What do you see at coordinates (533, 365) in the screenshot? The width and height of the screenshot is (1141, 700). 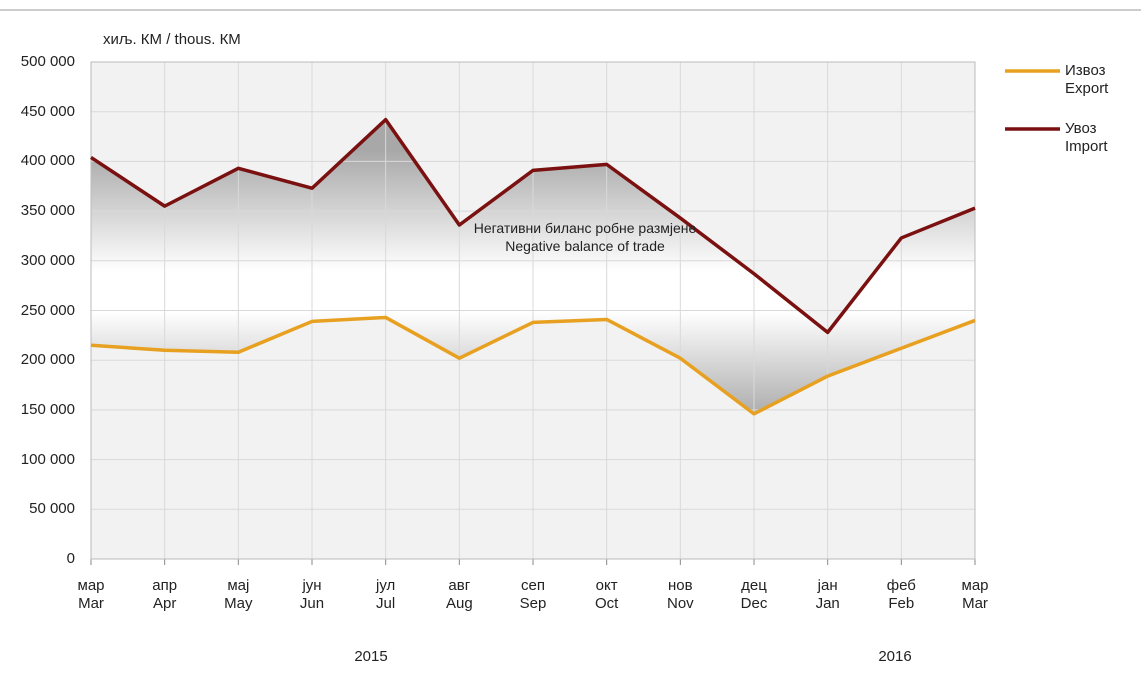 I see `series-line` at bounding box center [533, 365].